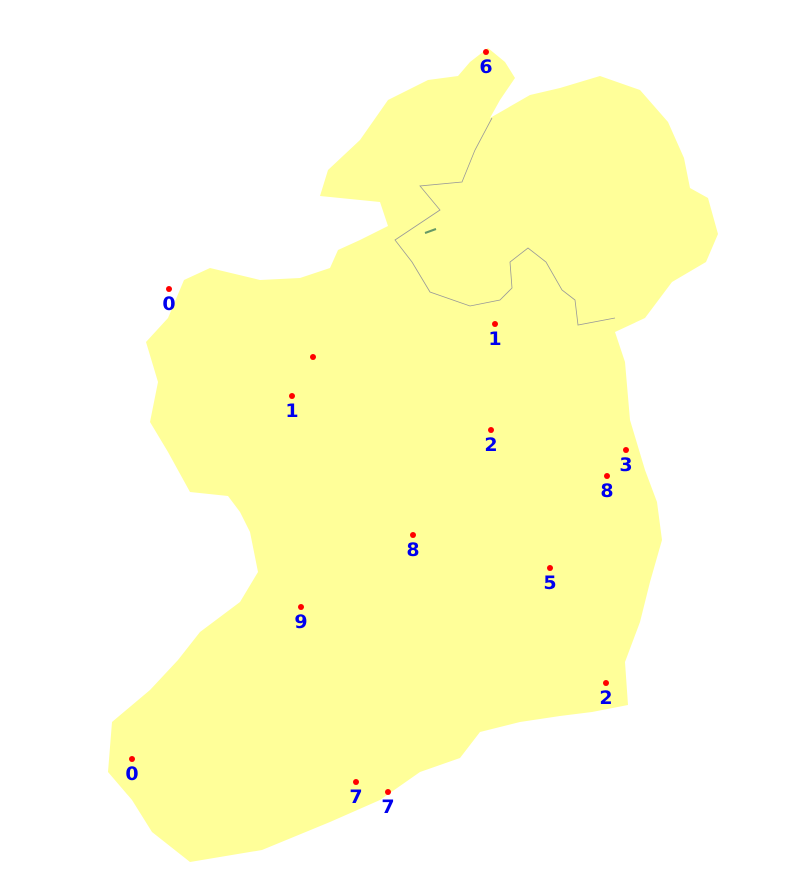  What do you see at coordinates (485, 67) in the screenshot?
I see `marker-label: 6` at bounding box center [485, 67].